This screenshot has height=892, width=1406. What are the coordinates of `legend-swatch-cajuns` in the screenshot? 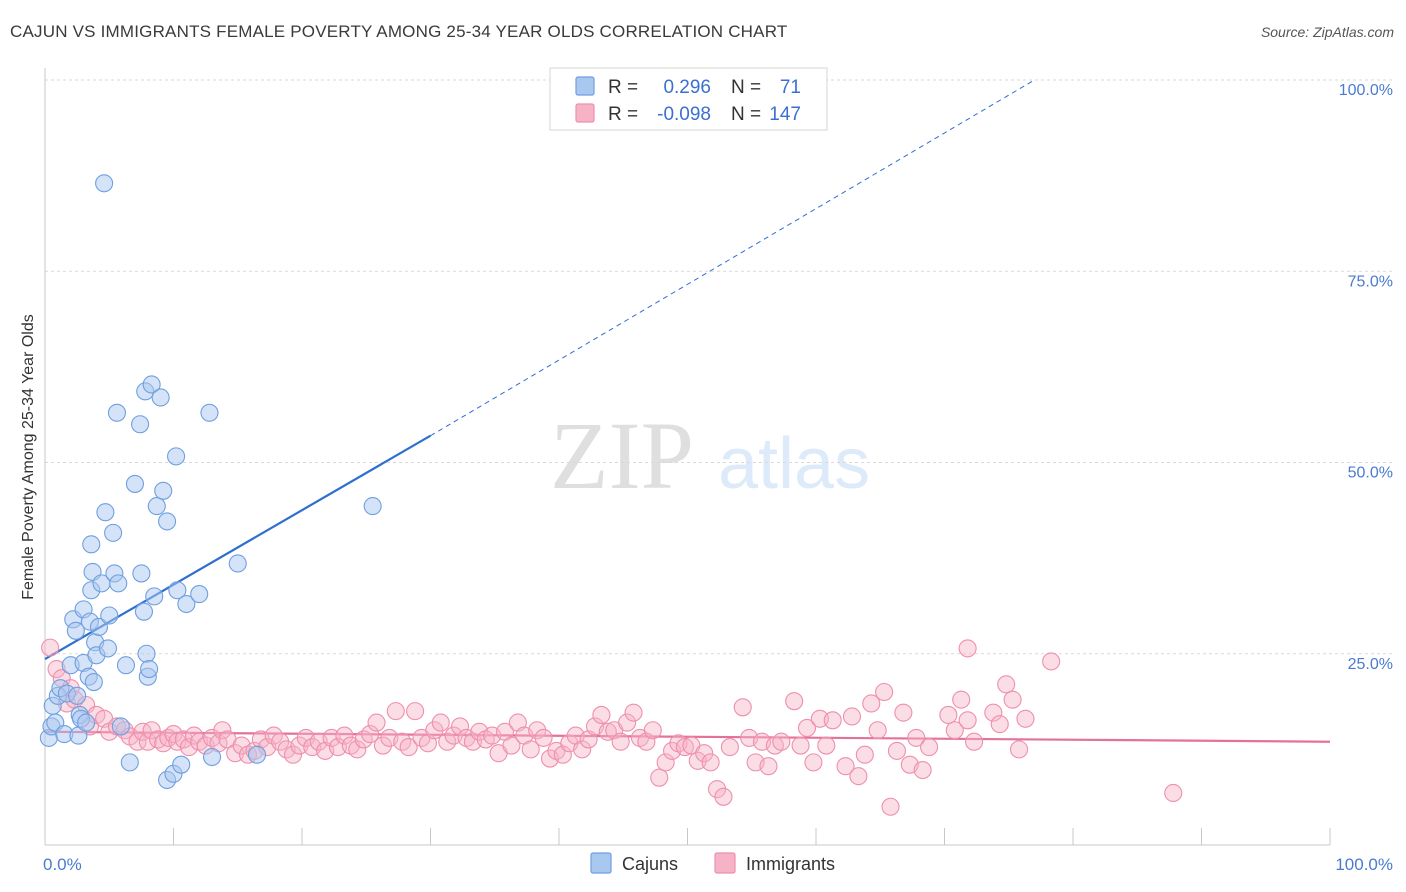 It's located at (585, 86).